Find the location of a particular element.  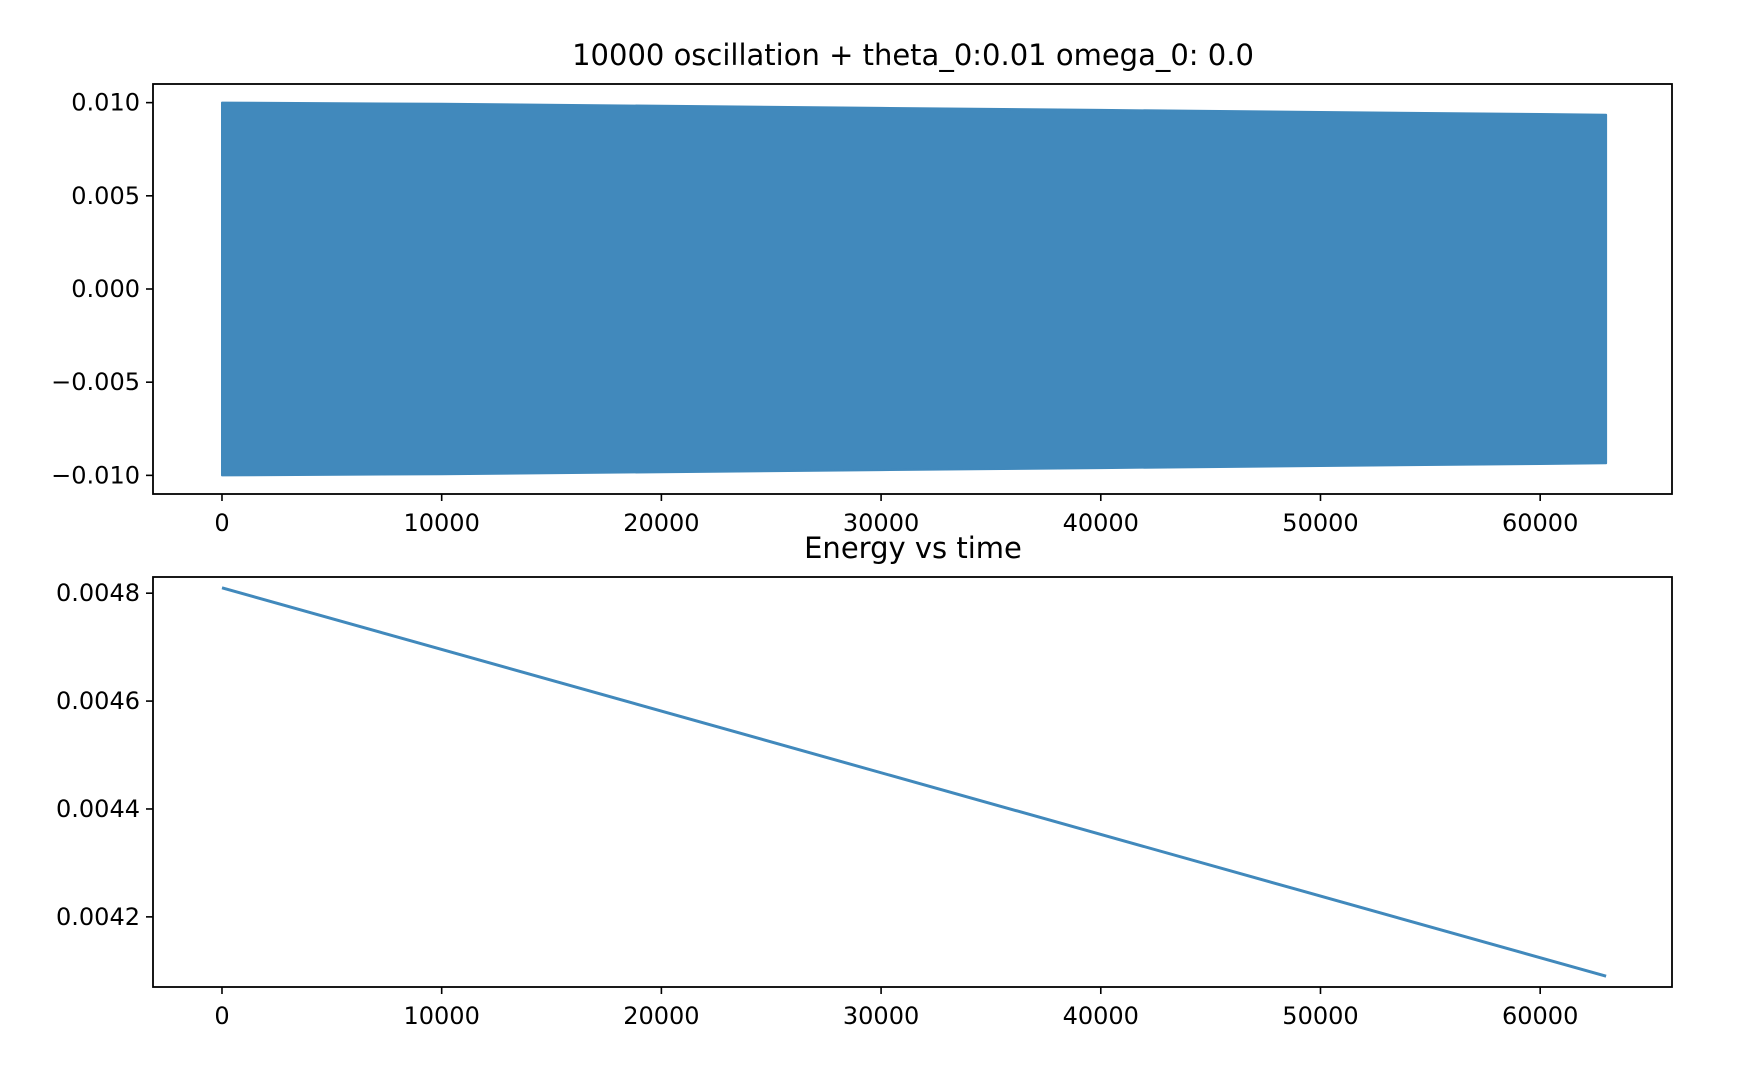

energy-plot-x-tick-label: 50000 is located at coordinates (1320, 1016).